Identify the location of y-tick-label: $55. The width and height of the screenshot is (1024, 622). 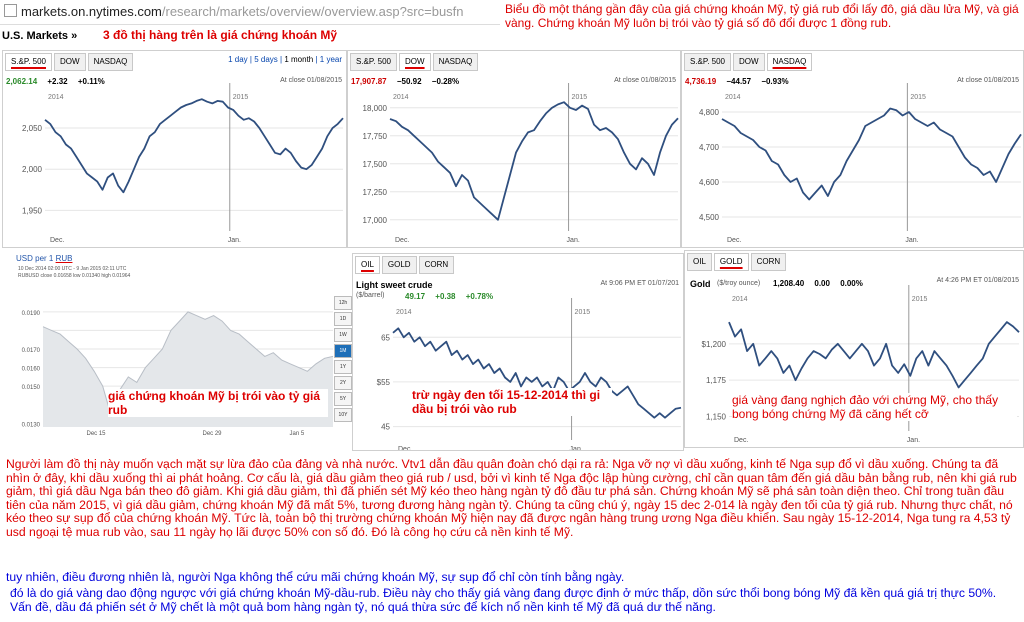
(384, 382).